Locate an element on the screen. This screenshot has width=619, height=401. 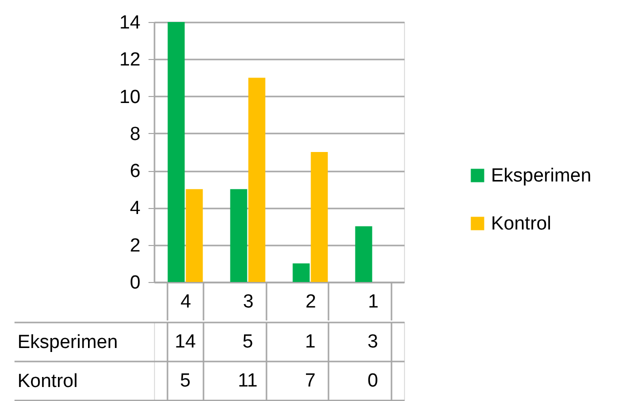
y-tick-label: 6 is located at coordinates (135, 171).